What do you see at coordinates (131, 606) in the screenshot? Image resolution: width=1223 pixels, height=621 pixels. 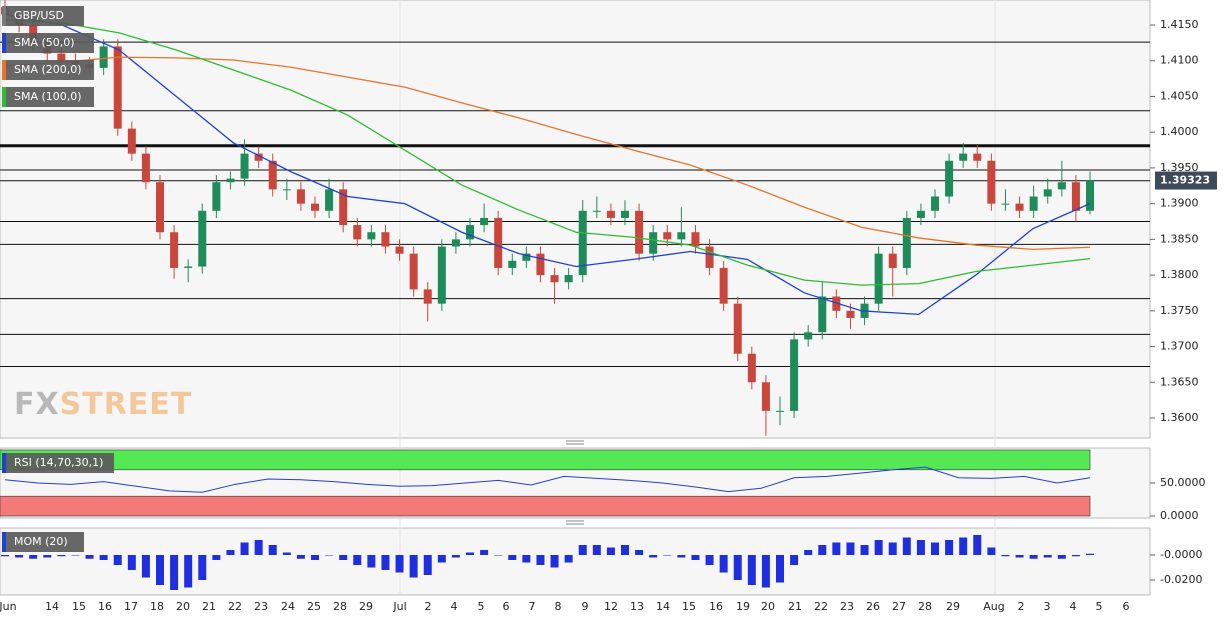 I see `x-tick-label: 17` at bounding box center [131, 606].